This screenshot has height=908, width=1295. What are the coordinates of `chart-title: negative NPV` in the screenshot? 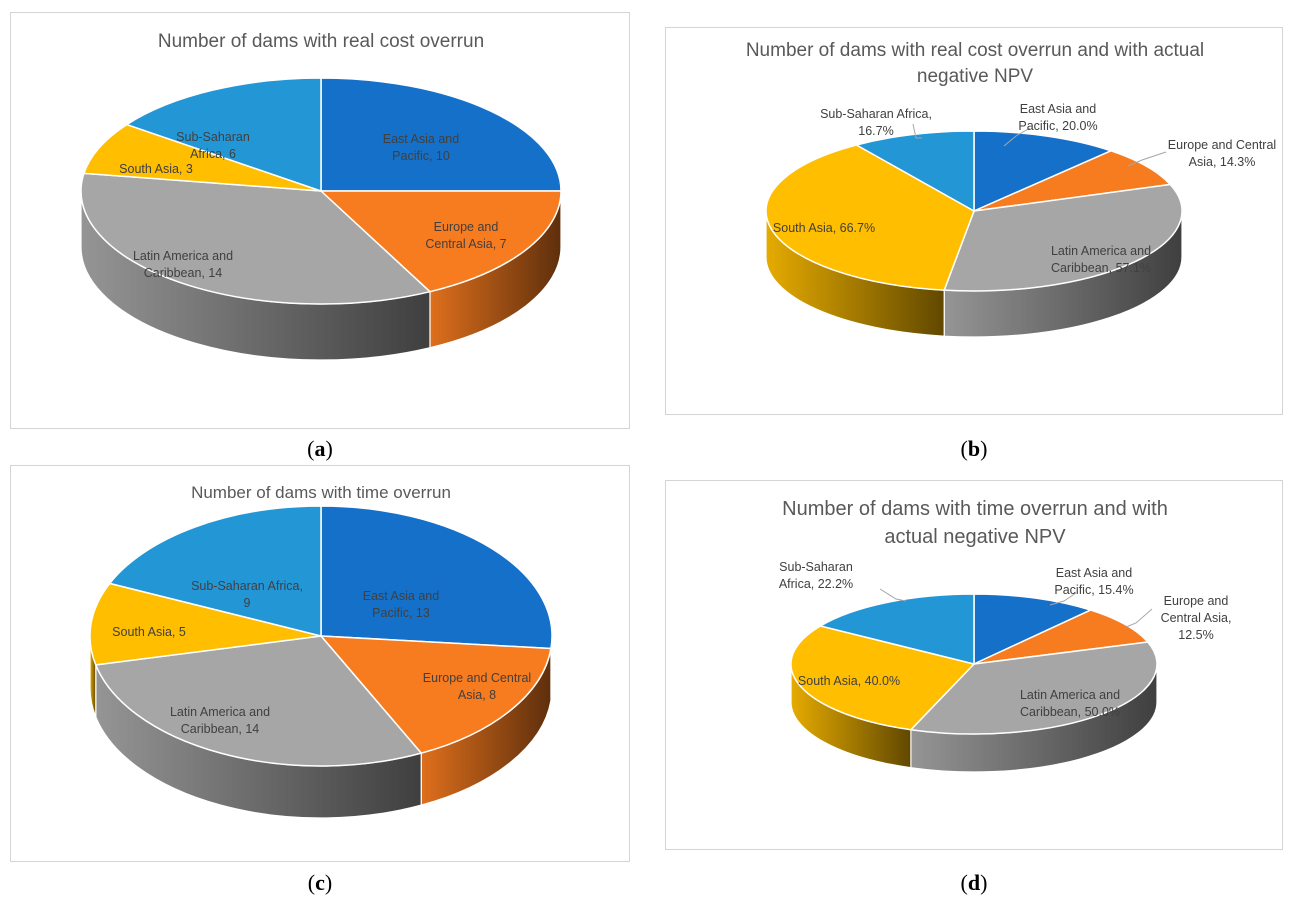 It's located at (975, 76).